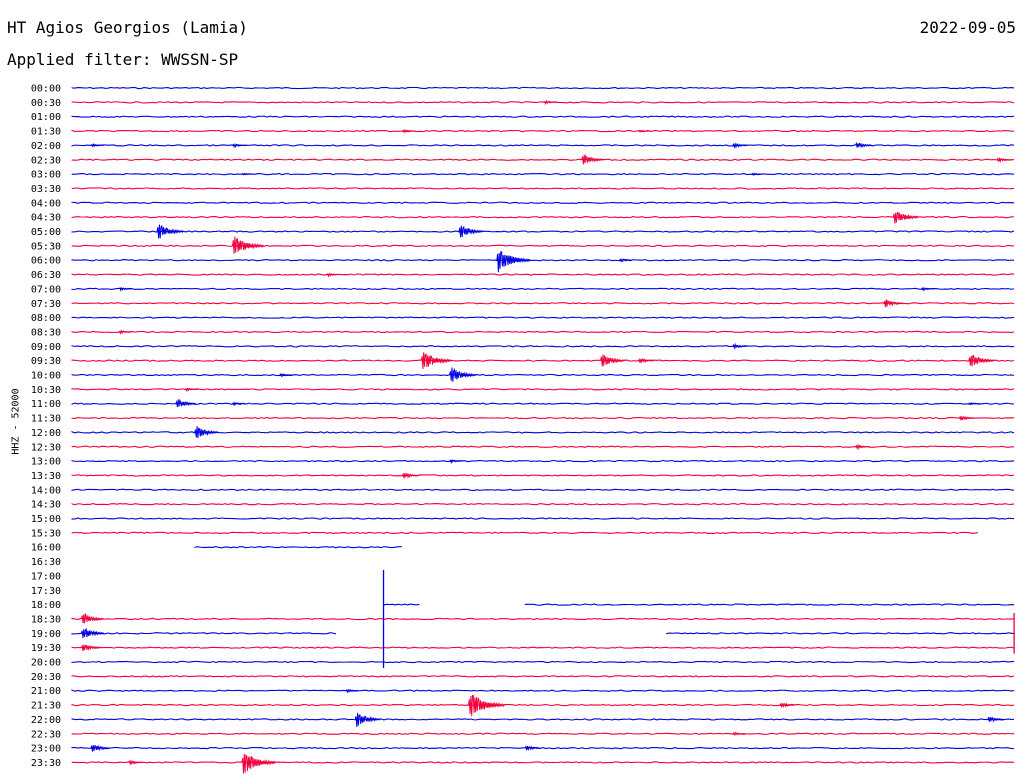 This screenshot has width=1024, height=780. What do you see at coordinates (523, 404) in the screenshot?
I see `trace-11-00: 11:00` at bounding box center [523, 404].